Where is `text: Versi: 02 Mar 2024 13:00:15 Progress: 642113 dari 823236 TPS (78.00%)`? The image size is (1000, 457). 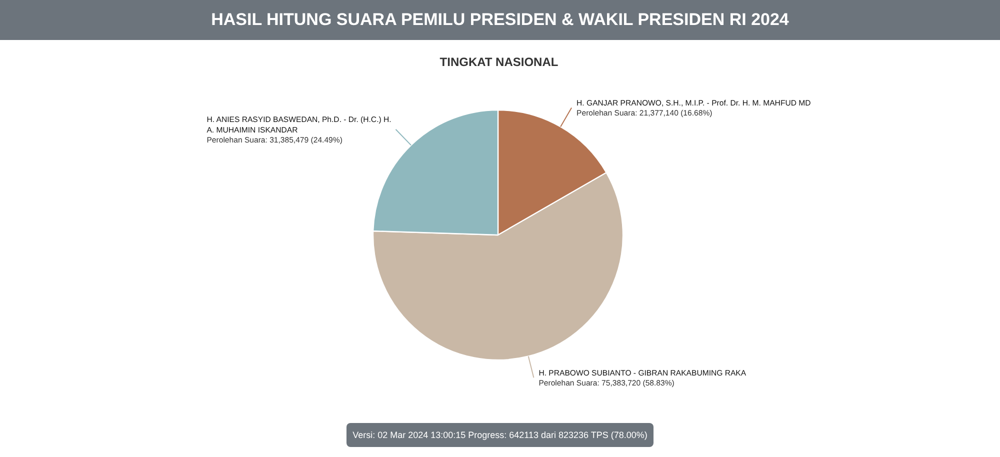 text: Versi: 02 Mar 2024 13:00:15 Progress: 642113 dari 823236 TPS (78.00%) is located at coordinates (500, 435).